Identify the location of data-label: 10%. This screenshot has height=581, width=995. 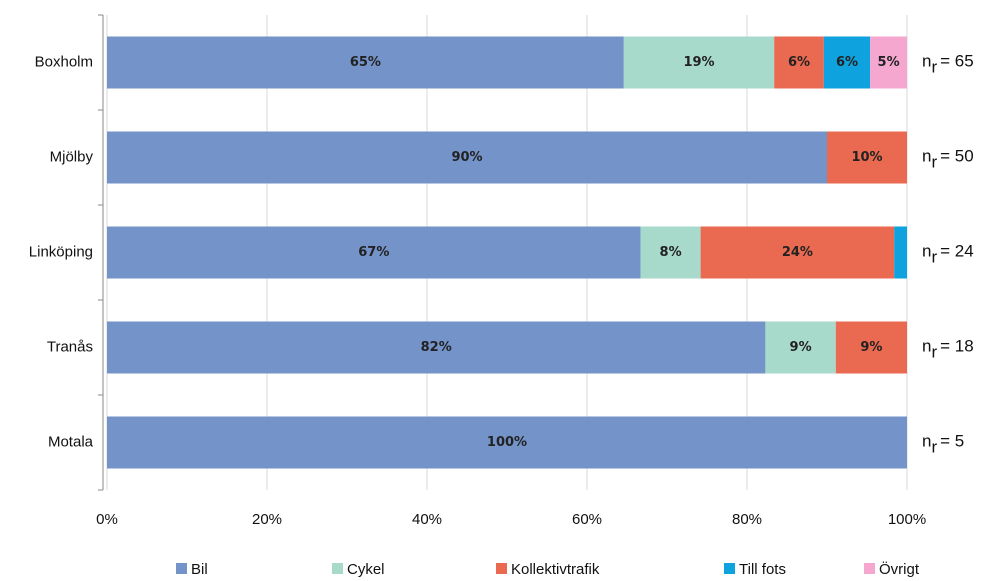
(866, 157).